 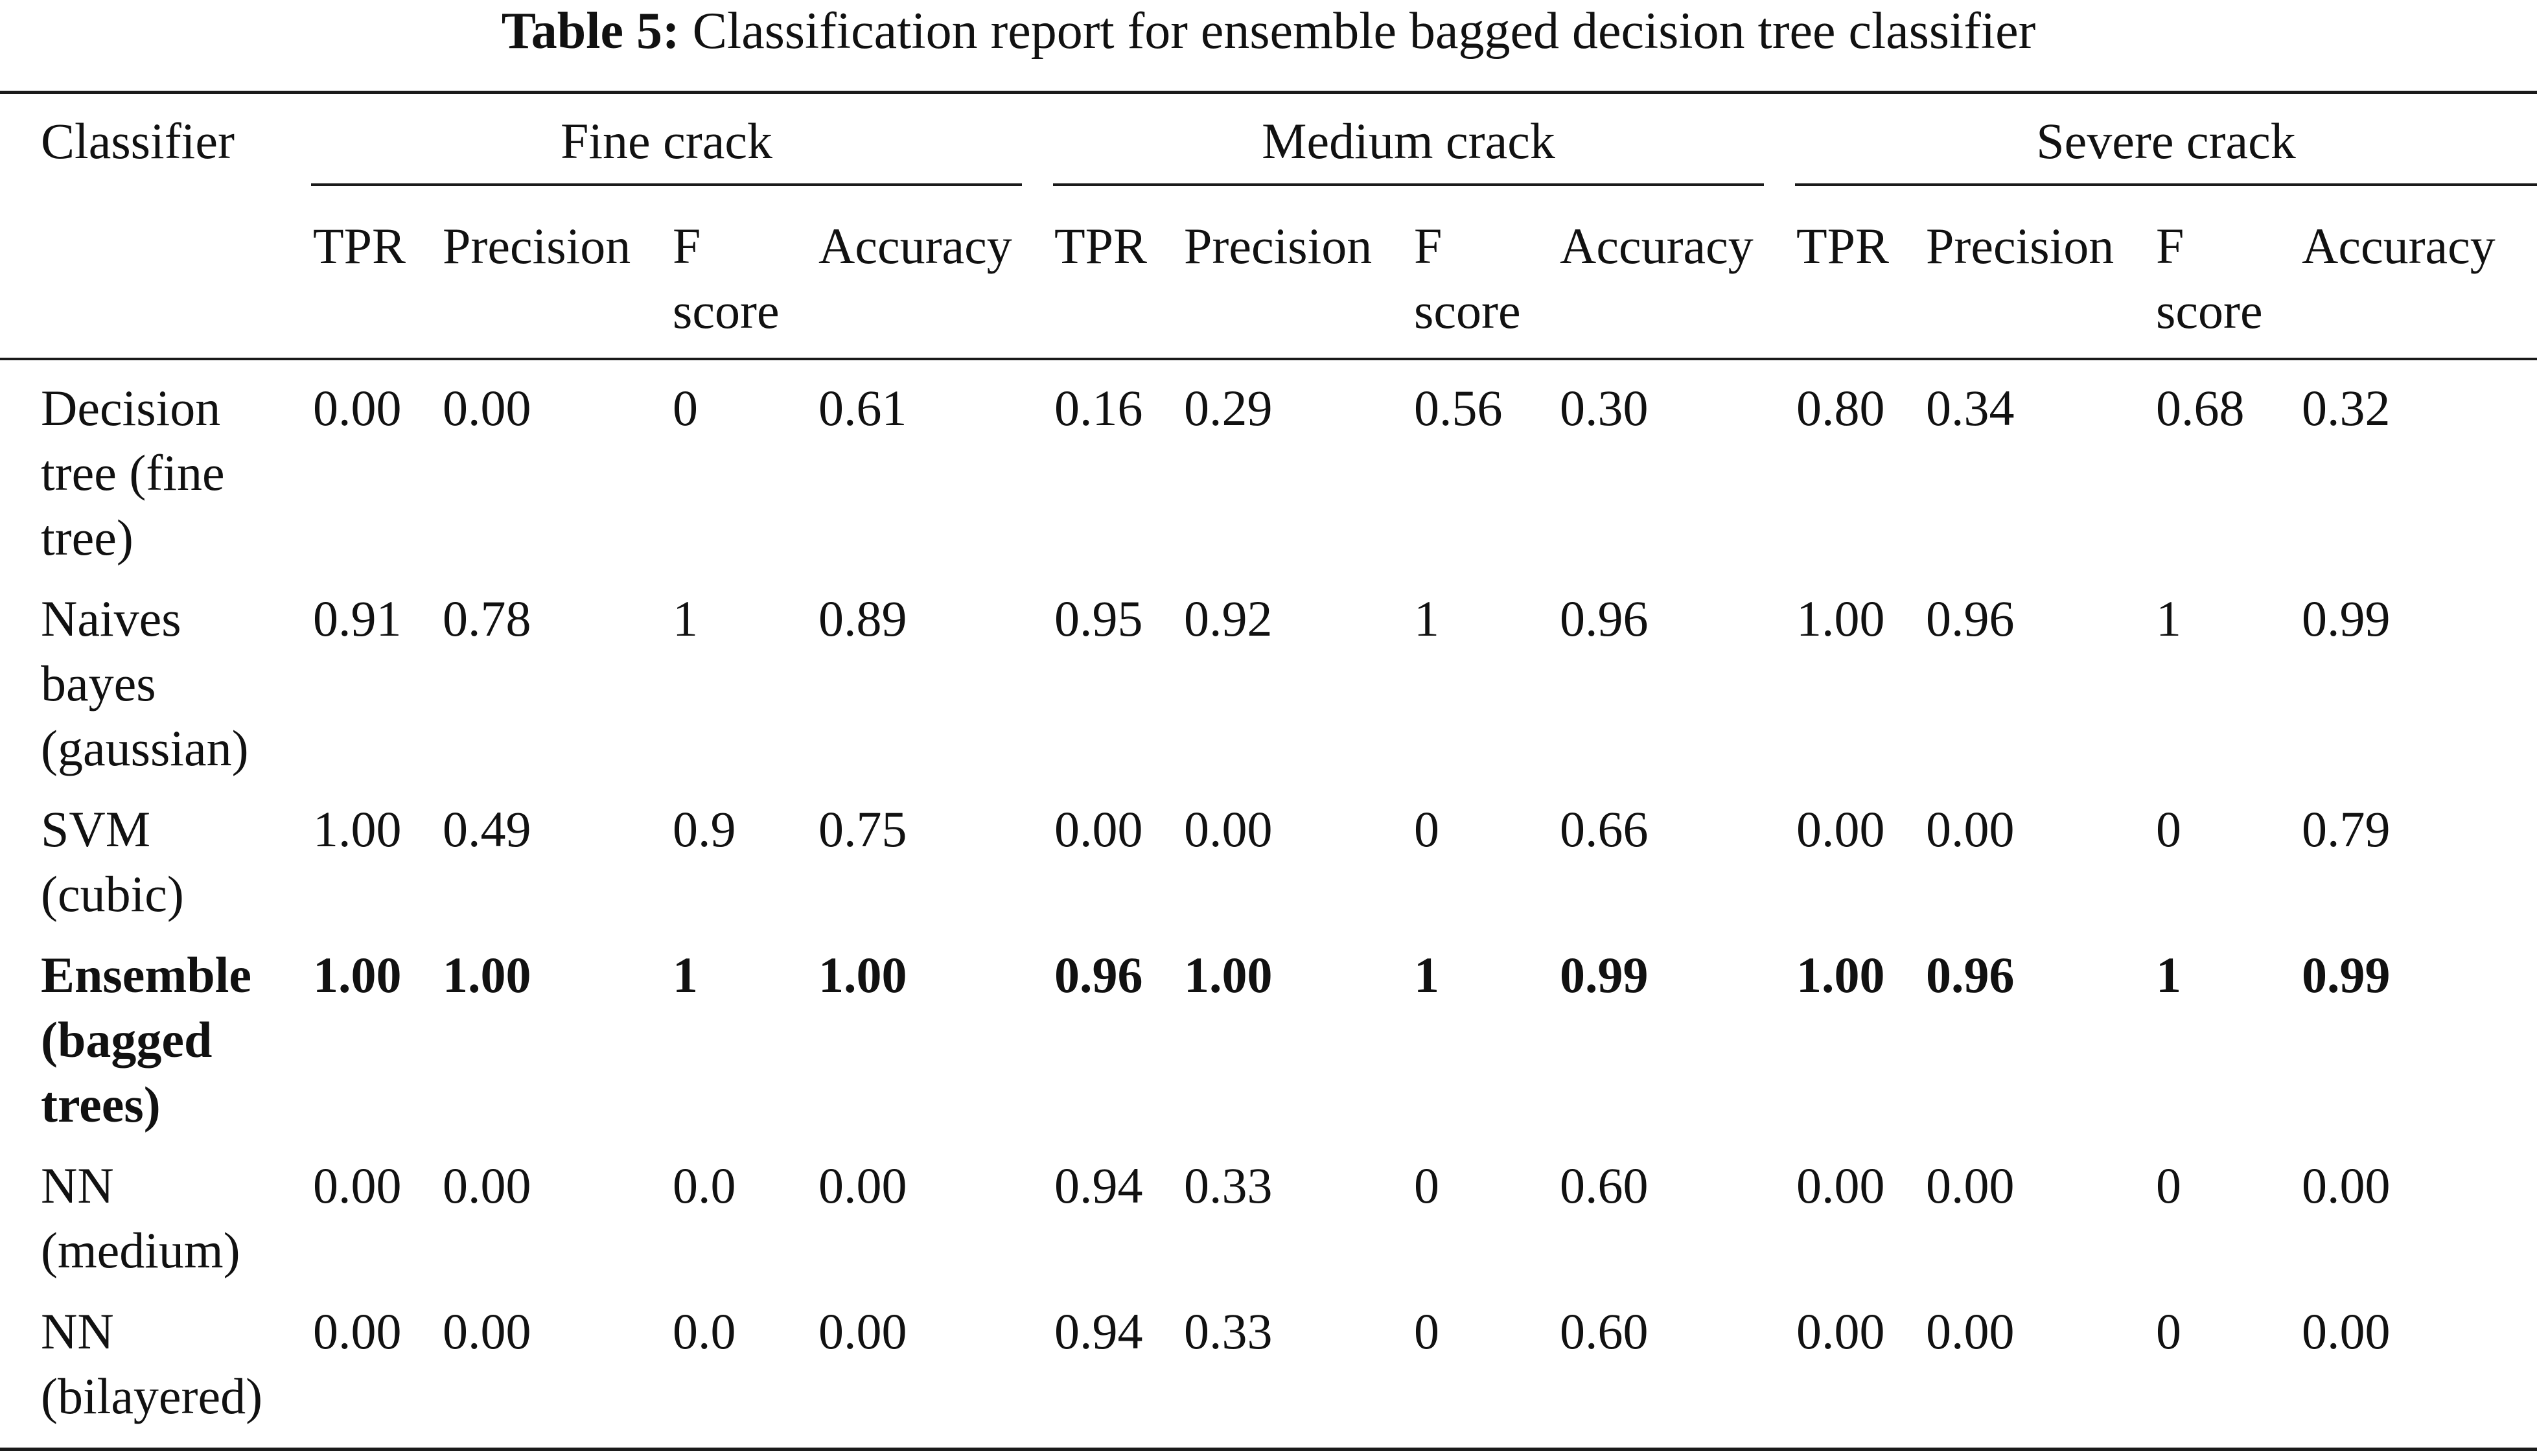 What do you see at coordinates (2166, 184) in the screenshot?
I see `group-rule-severe` at bounding box center [2166, 184].